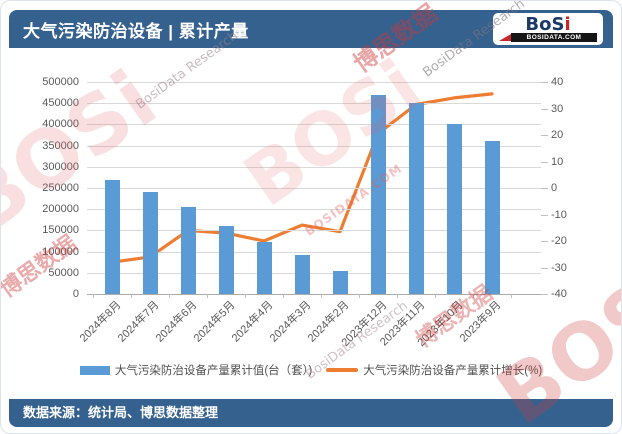  Describe the element at coordinates (60, 230) in the screenshot. I see `y-axis-left-tick-label: 150000` at that location.